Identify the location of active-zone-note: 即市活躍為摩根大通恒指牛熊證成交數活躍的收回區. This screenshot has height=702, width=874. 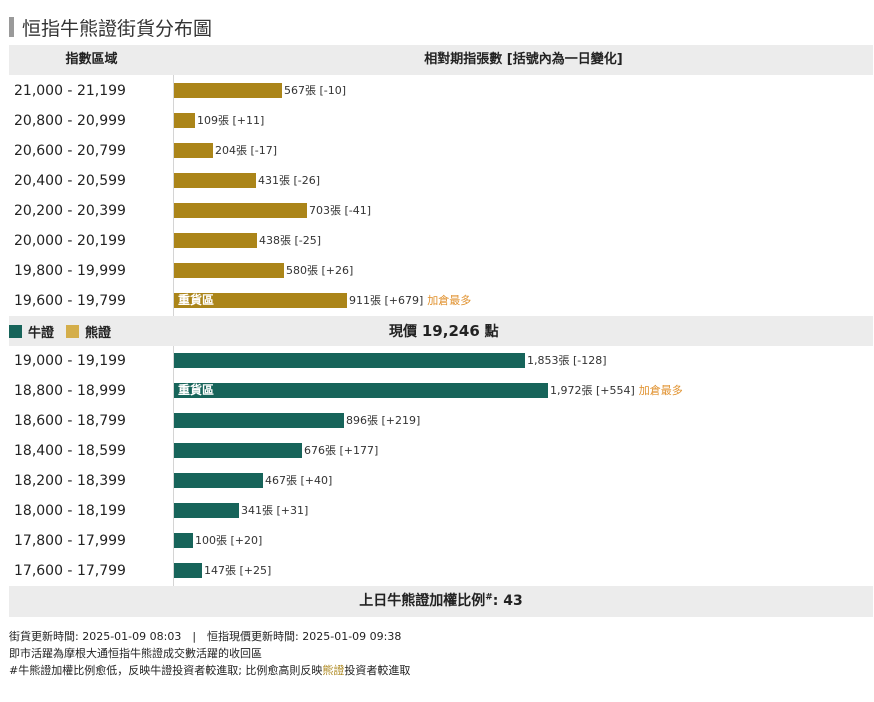
(135, 653).